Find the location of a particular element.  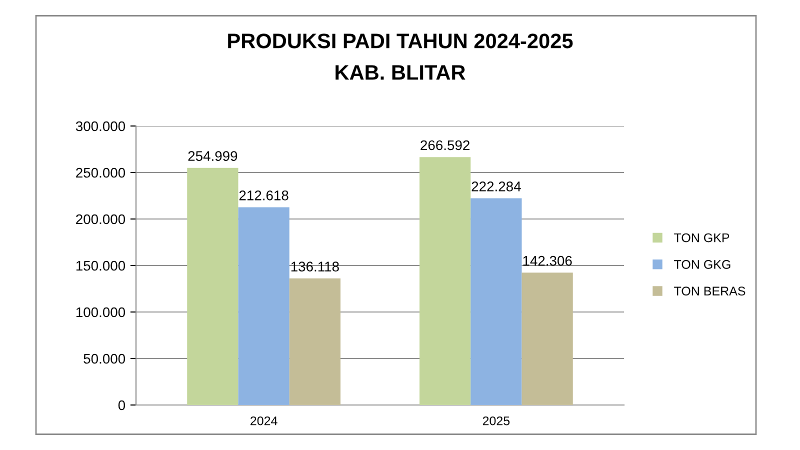

legend-label: TON BERAS is located at coordinates (710, 291).